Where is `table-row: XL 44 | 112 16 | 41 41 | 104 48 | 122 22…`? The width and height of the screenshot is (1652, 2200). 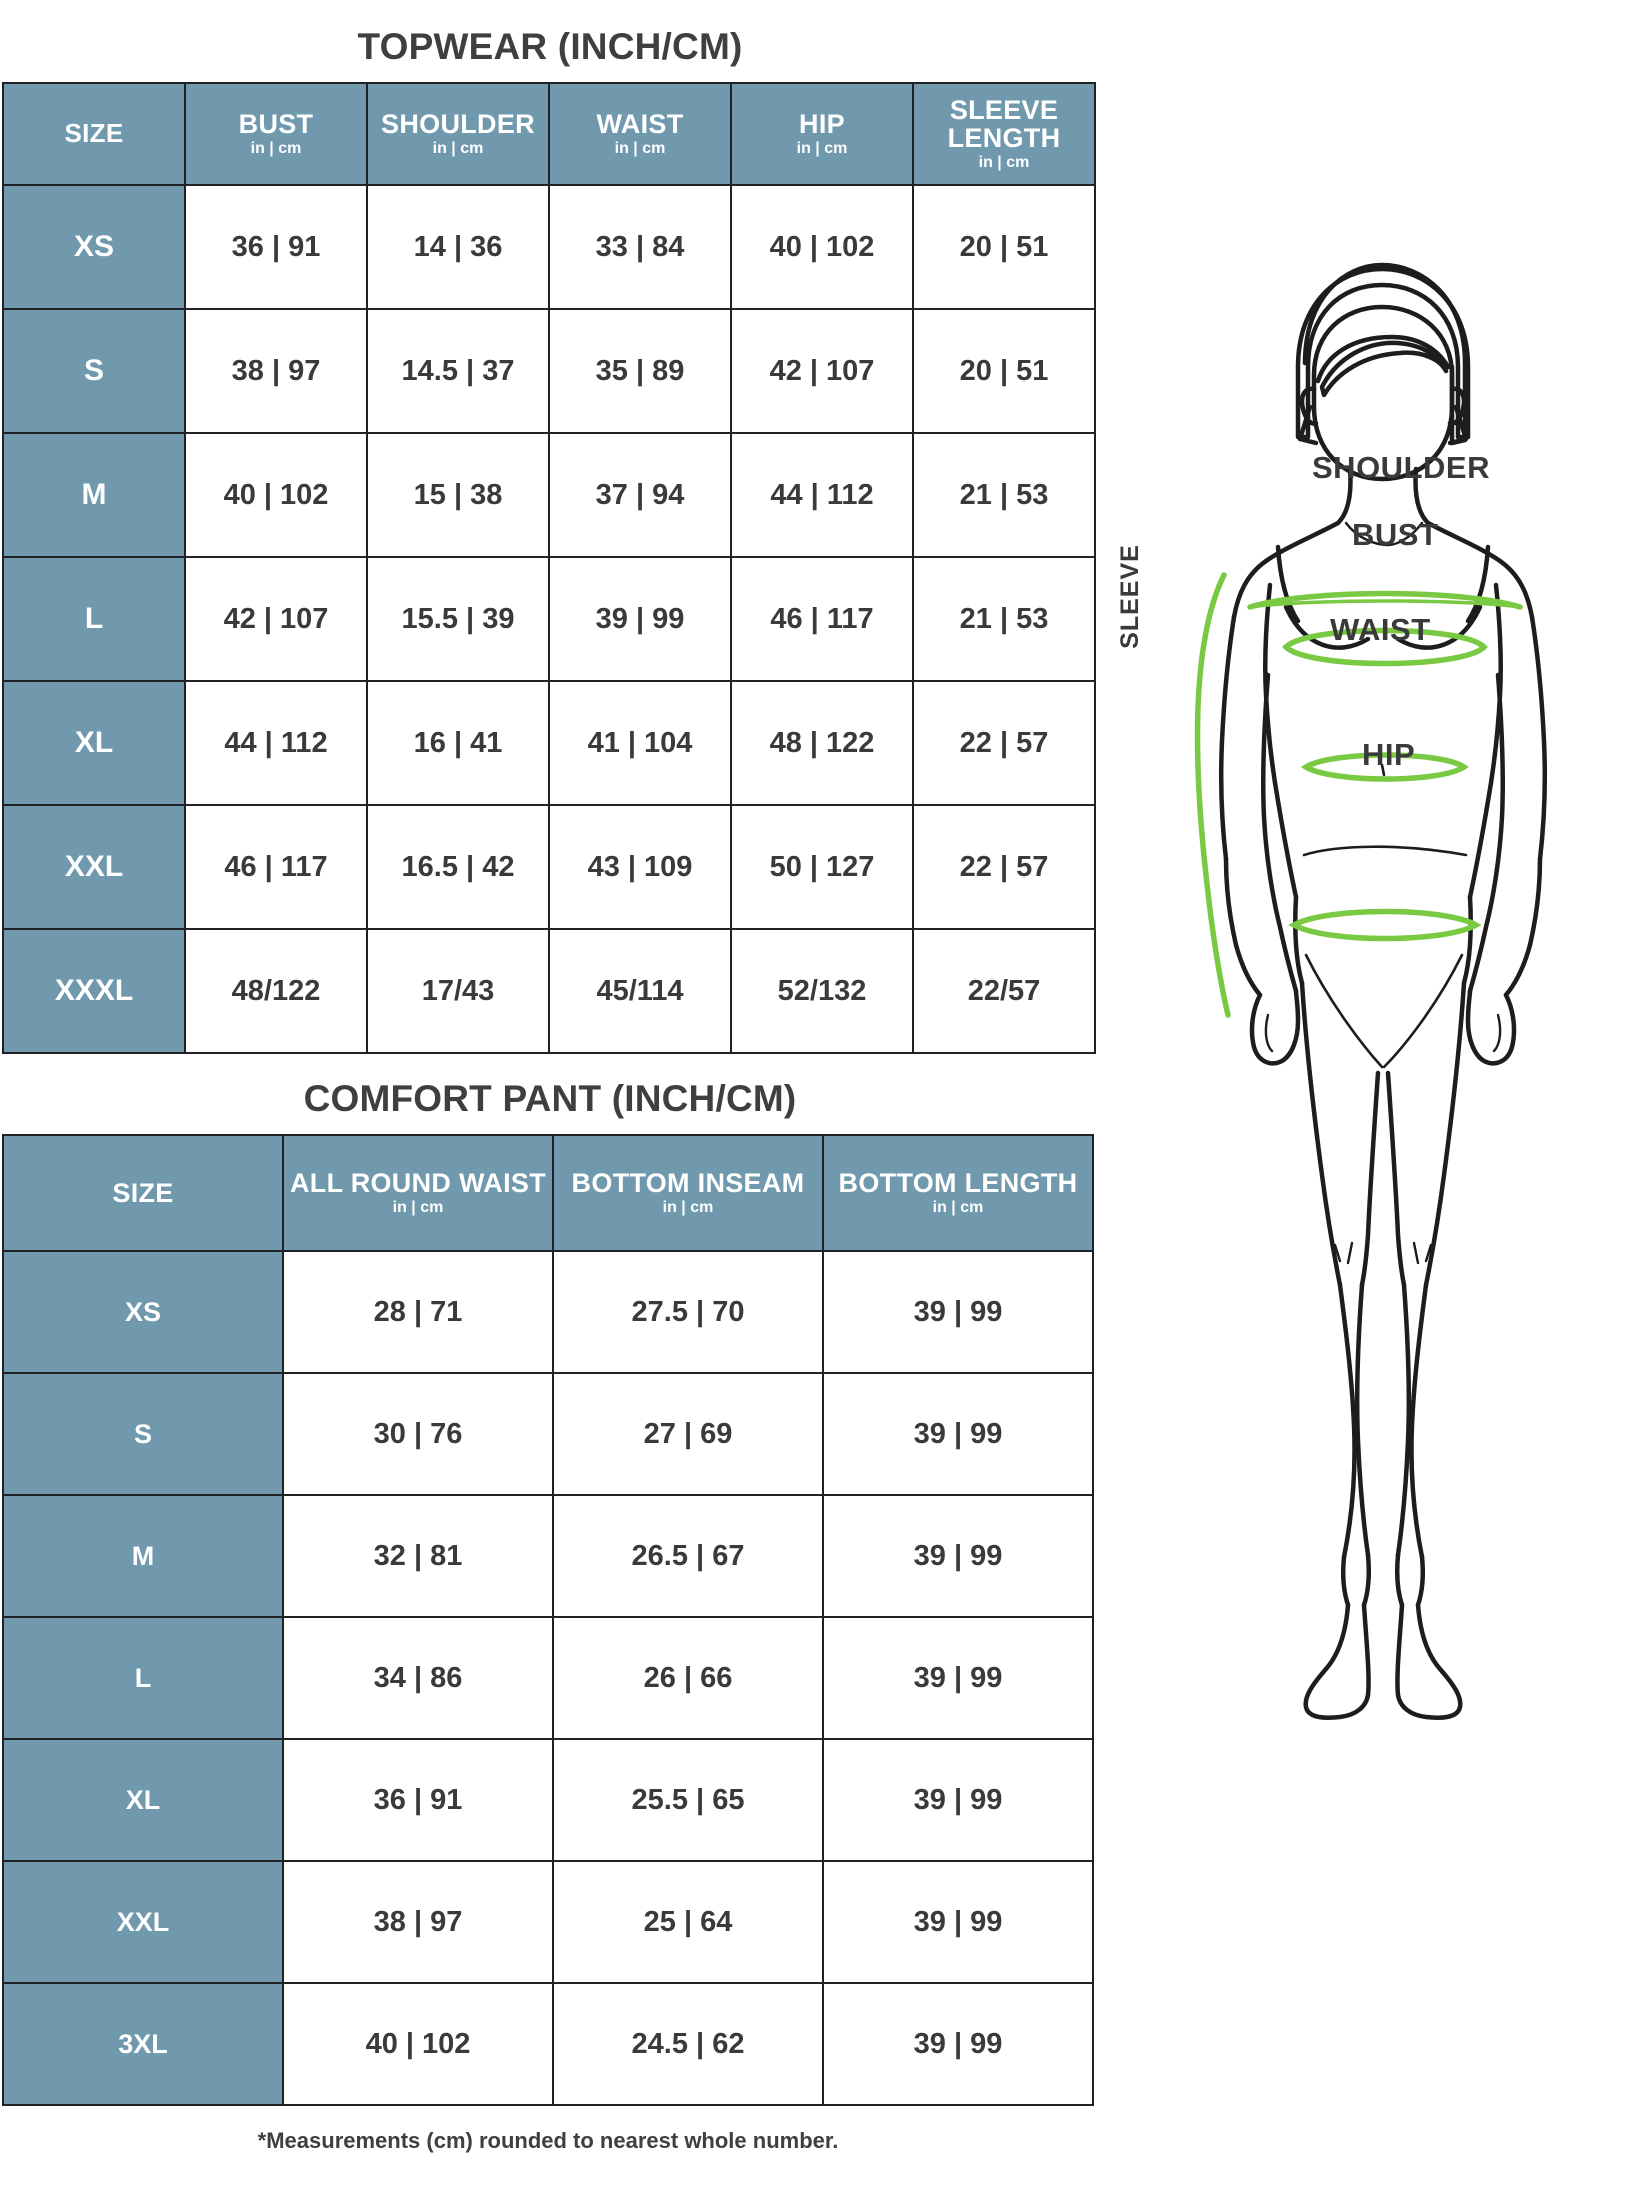 table-row: XL 44 | 112 16 | 41 41 | 104 48 | 122 22… is located at coordinates (549, 743).